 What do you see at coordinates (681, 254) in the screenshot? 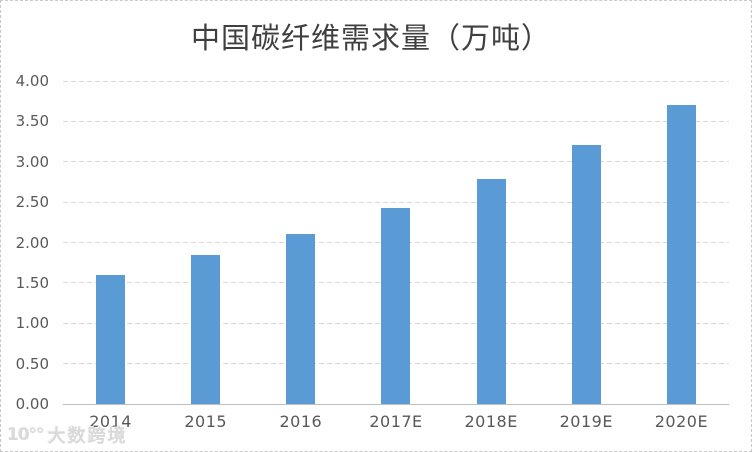
I see `bar-2020E` at bounding box center [681, 254].